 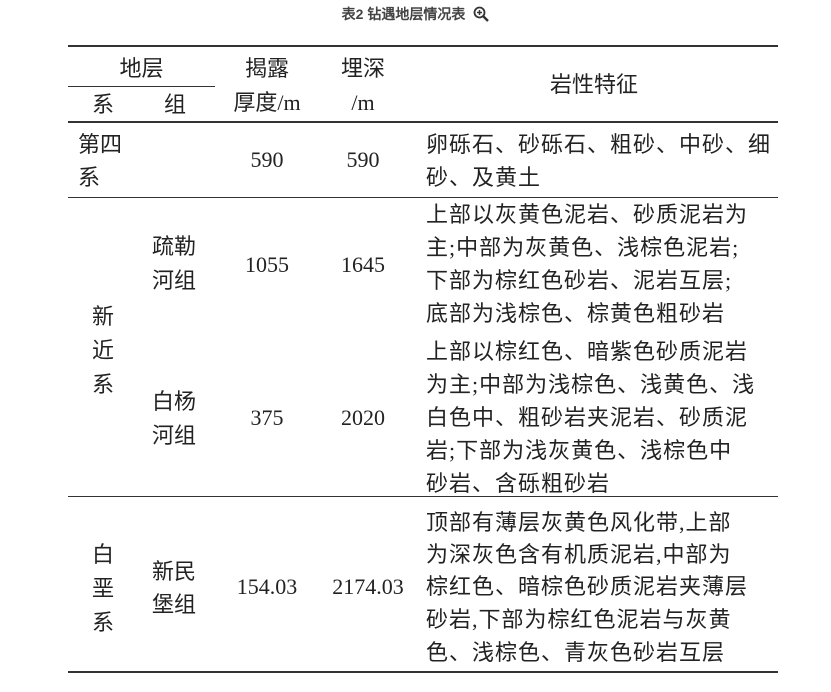 What do you see at coordinates (267, 586) in the screenshot?
I see `thickness-cell: 154.03` at bounding box center [267, 586].